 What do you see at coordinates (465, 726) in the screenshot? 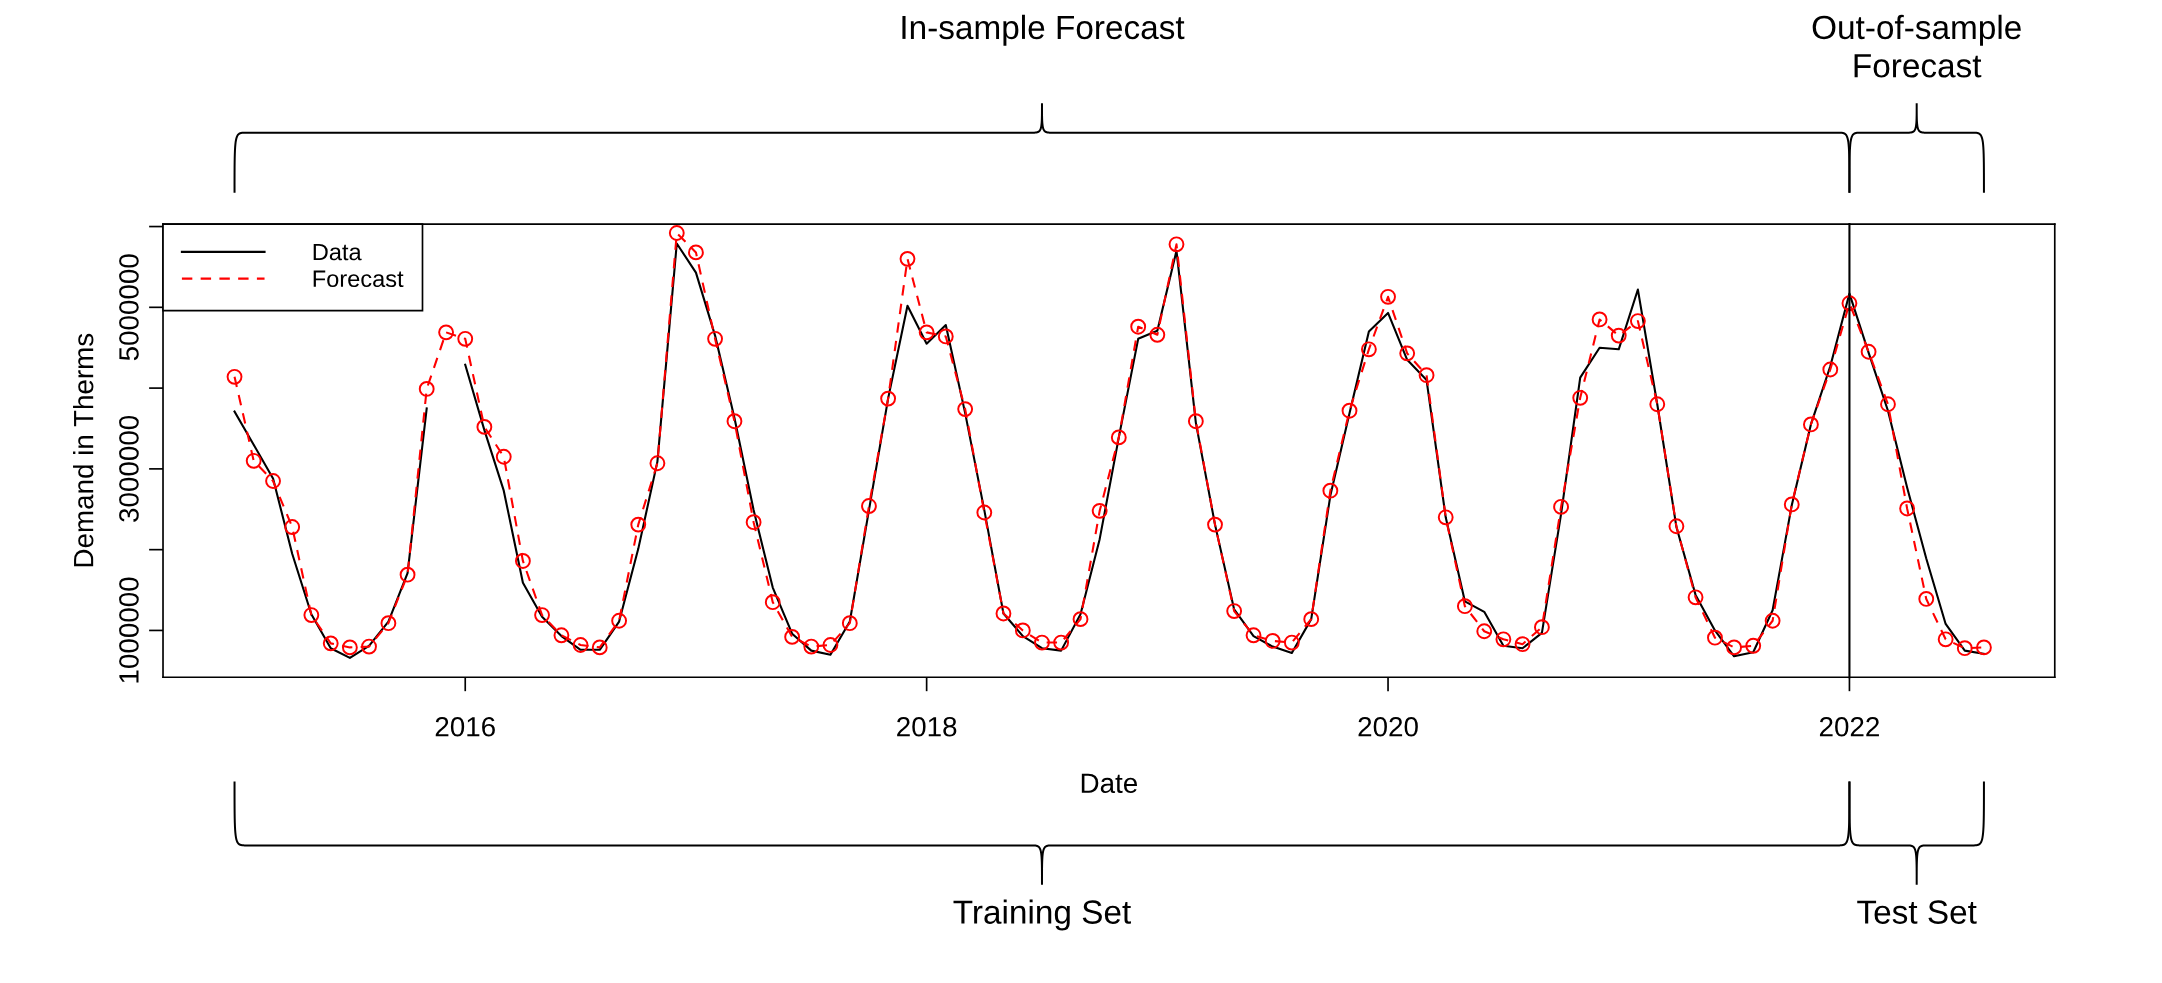
I see `x-tick-label: 2016` at bounding box center [465, 726].